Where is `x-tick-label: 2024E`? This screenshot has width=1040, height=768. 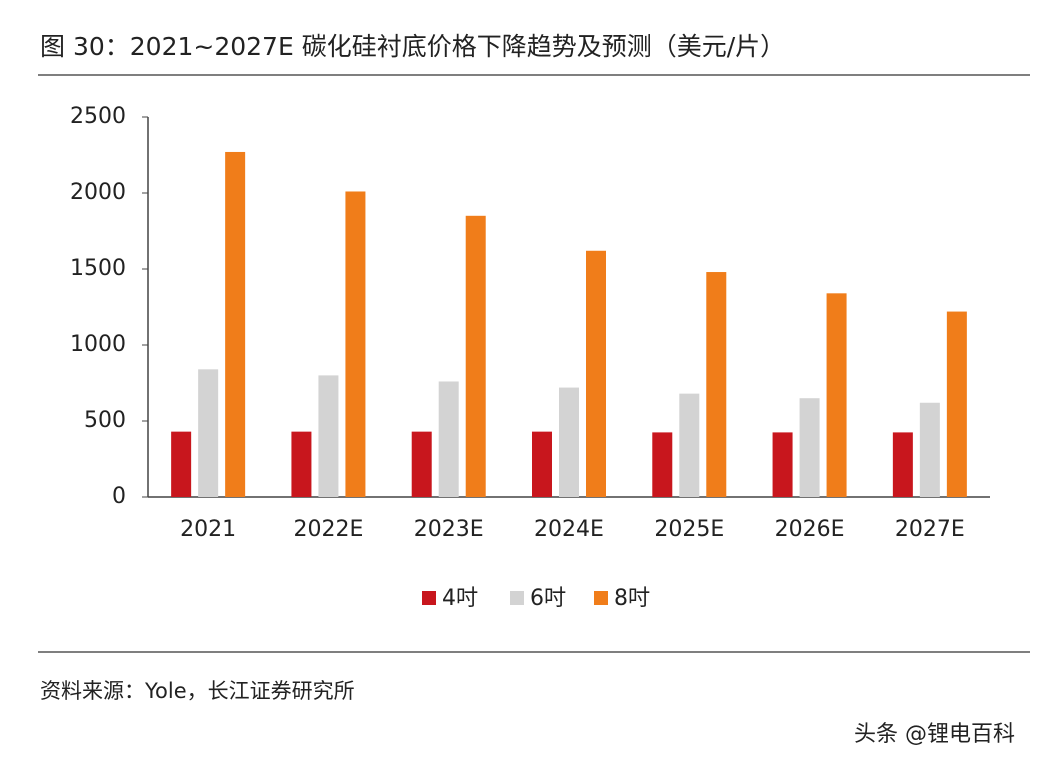 x-tick-label: 2024E is located at coordinates (569, 529).